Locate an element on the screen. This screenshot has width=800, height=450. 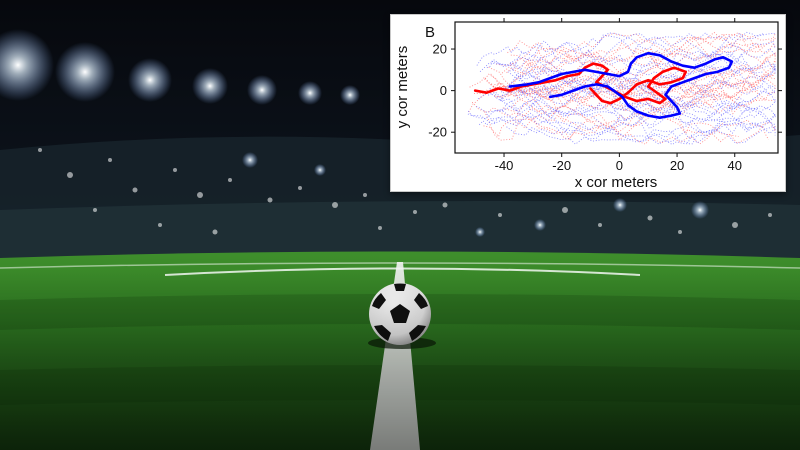
background-tracks is located at coordinates (621, 88).